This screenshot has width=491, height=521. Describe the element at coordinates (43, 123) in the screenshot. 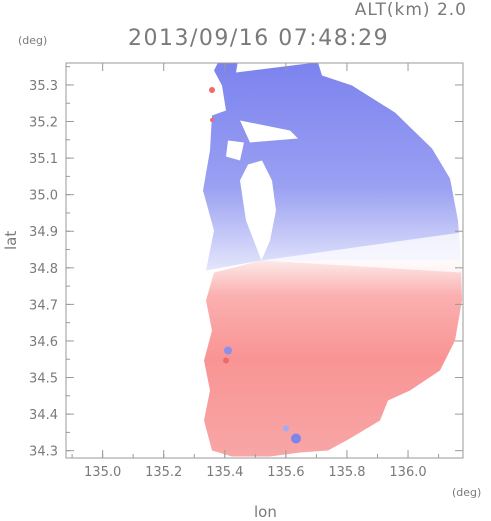

I see `y-tick-label: 35.2` at that location.